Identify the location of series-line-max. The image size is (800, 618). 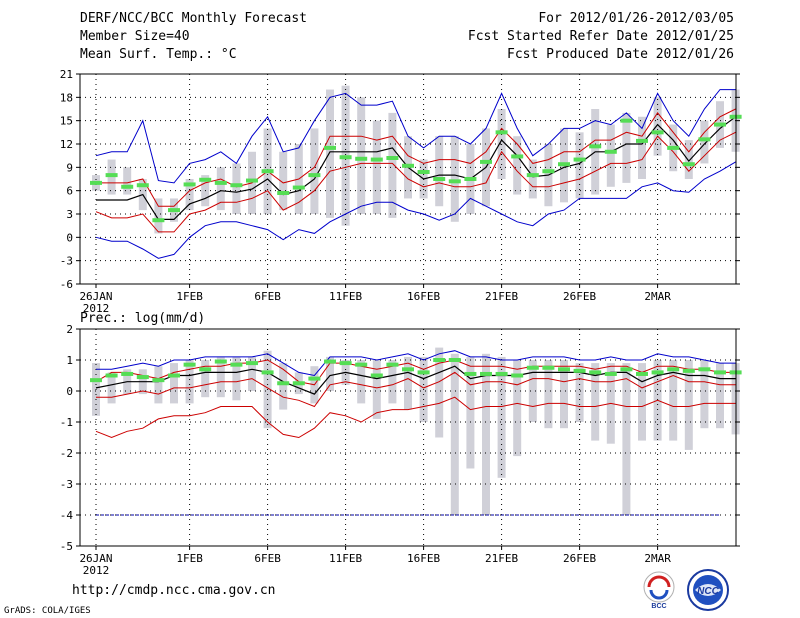
(415, 136).